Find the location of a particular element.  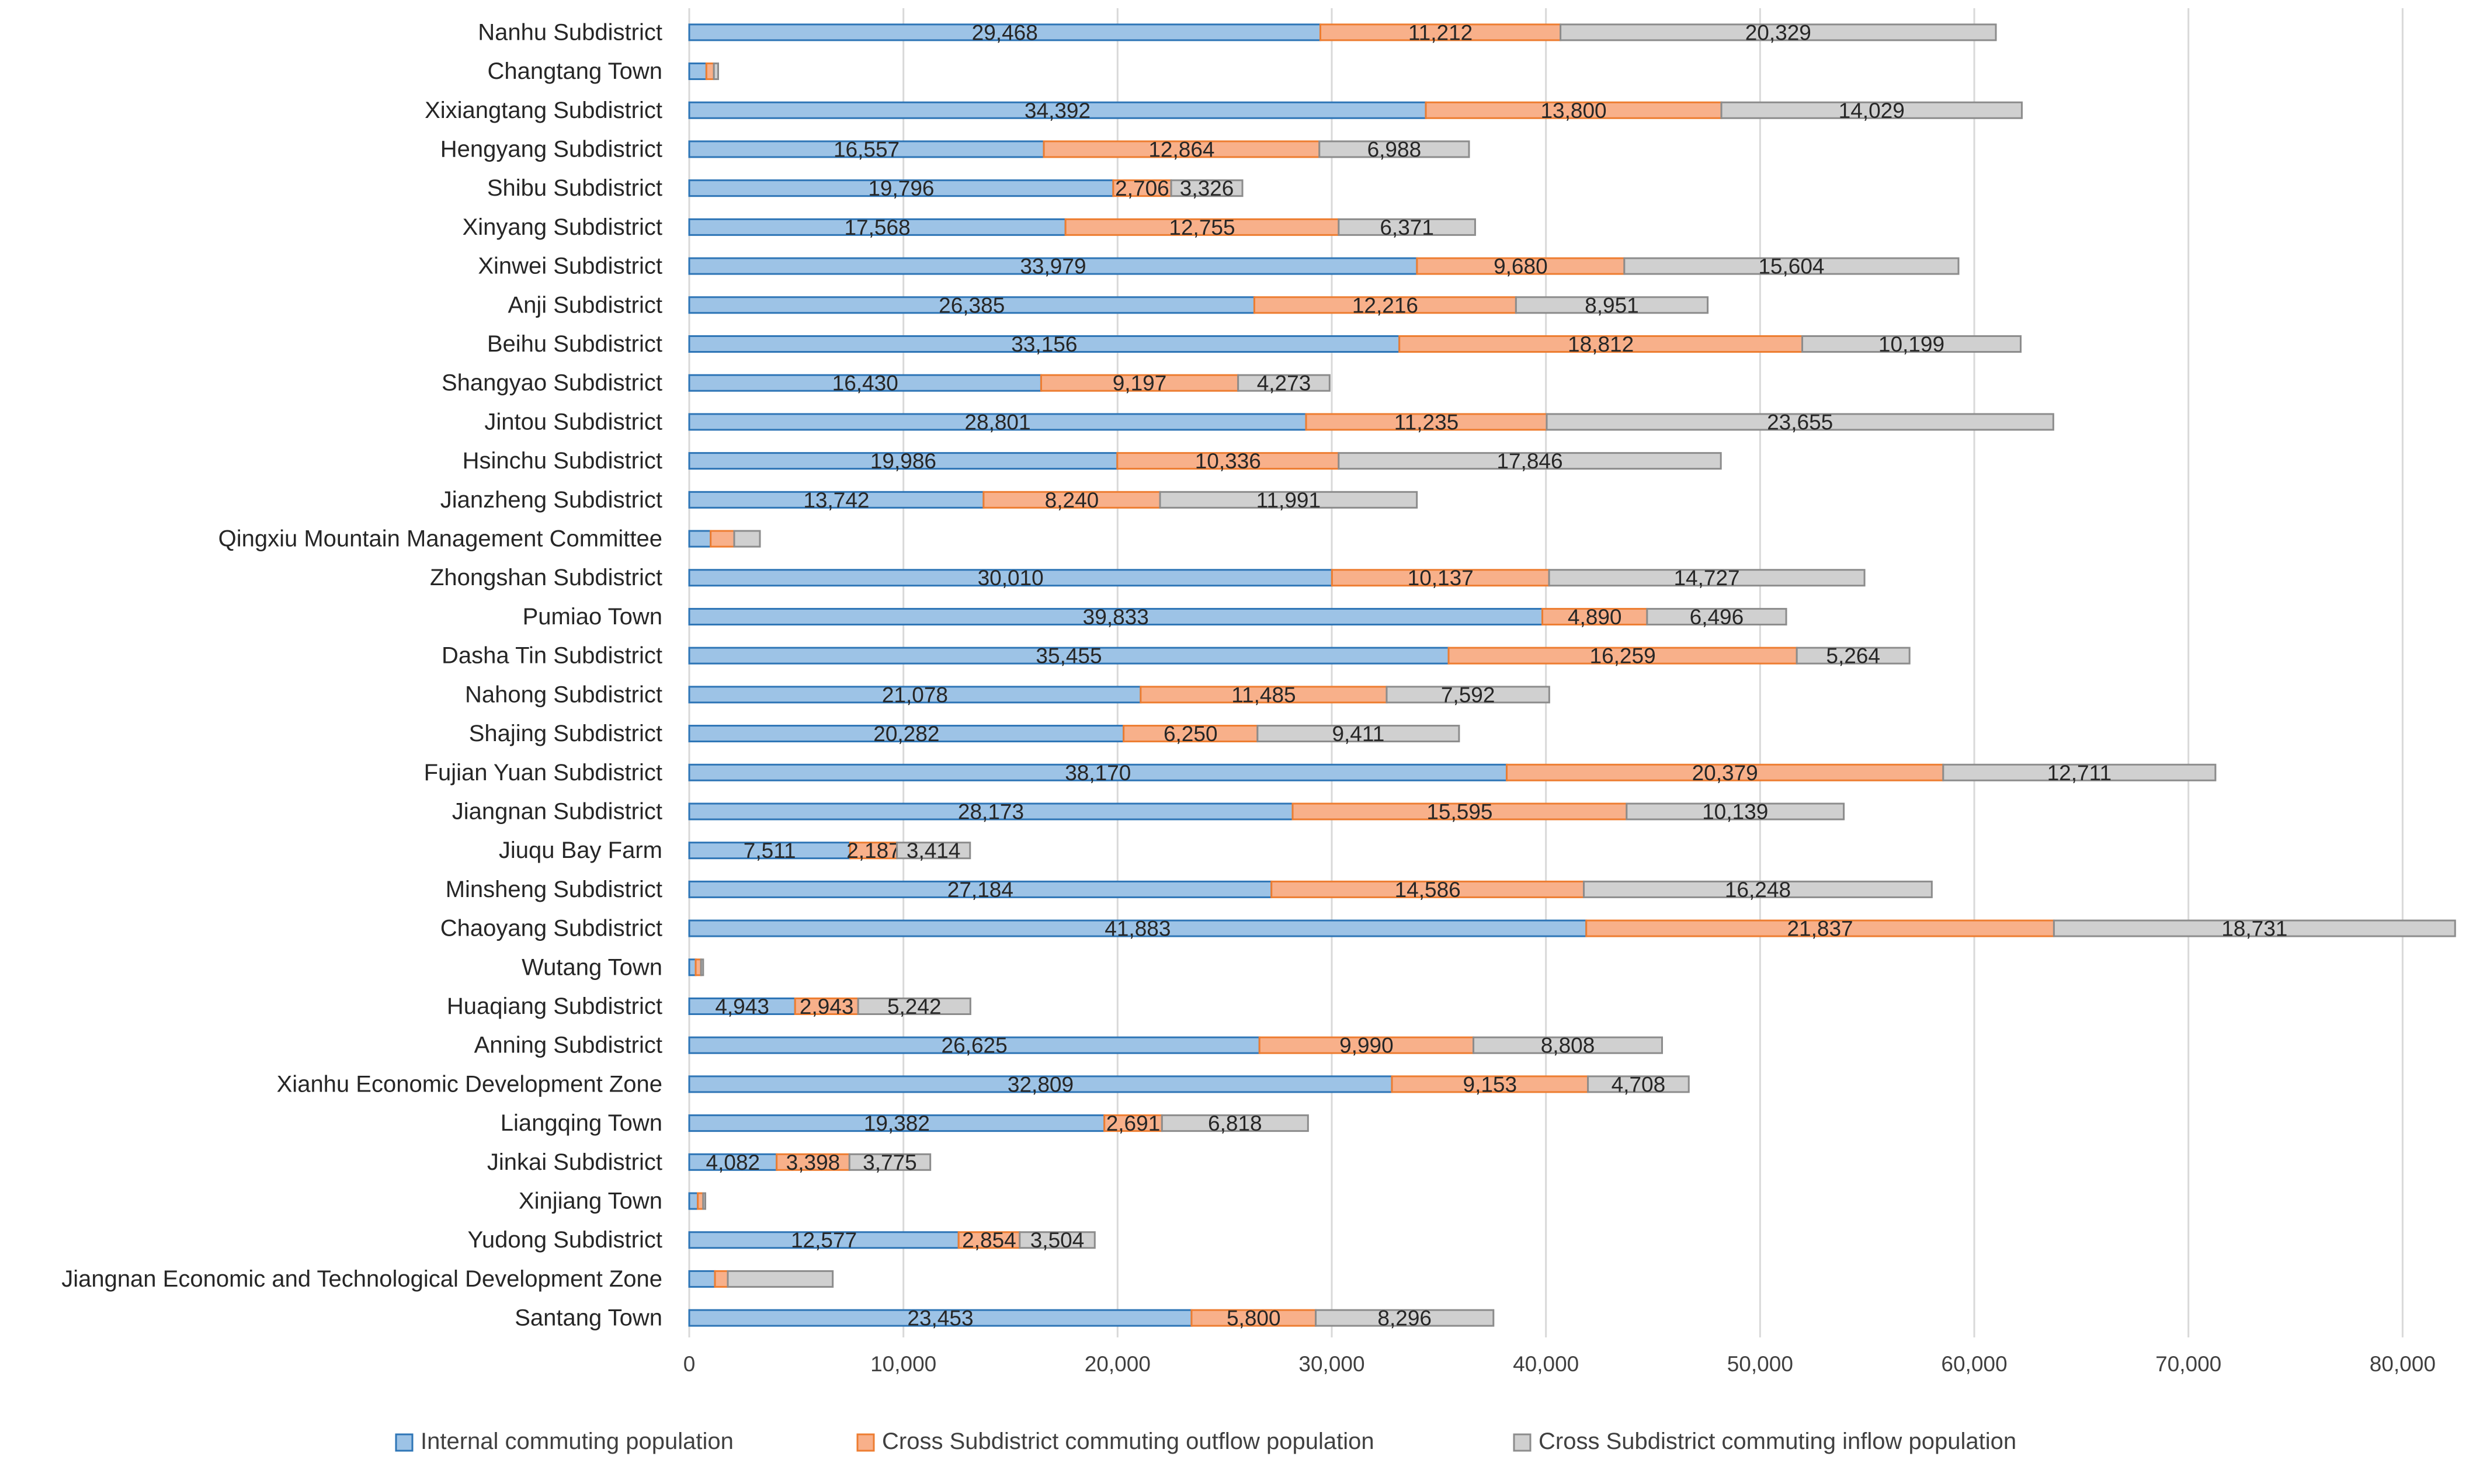

data-label: 16,557 is located at coordinates (867, 149).